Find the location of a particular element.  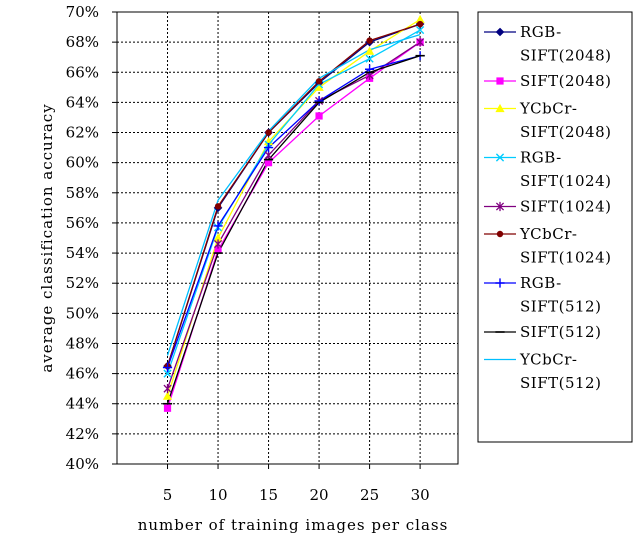

y-tick-label: 42% is located at coordinates (82, 434).